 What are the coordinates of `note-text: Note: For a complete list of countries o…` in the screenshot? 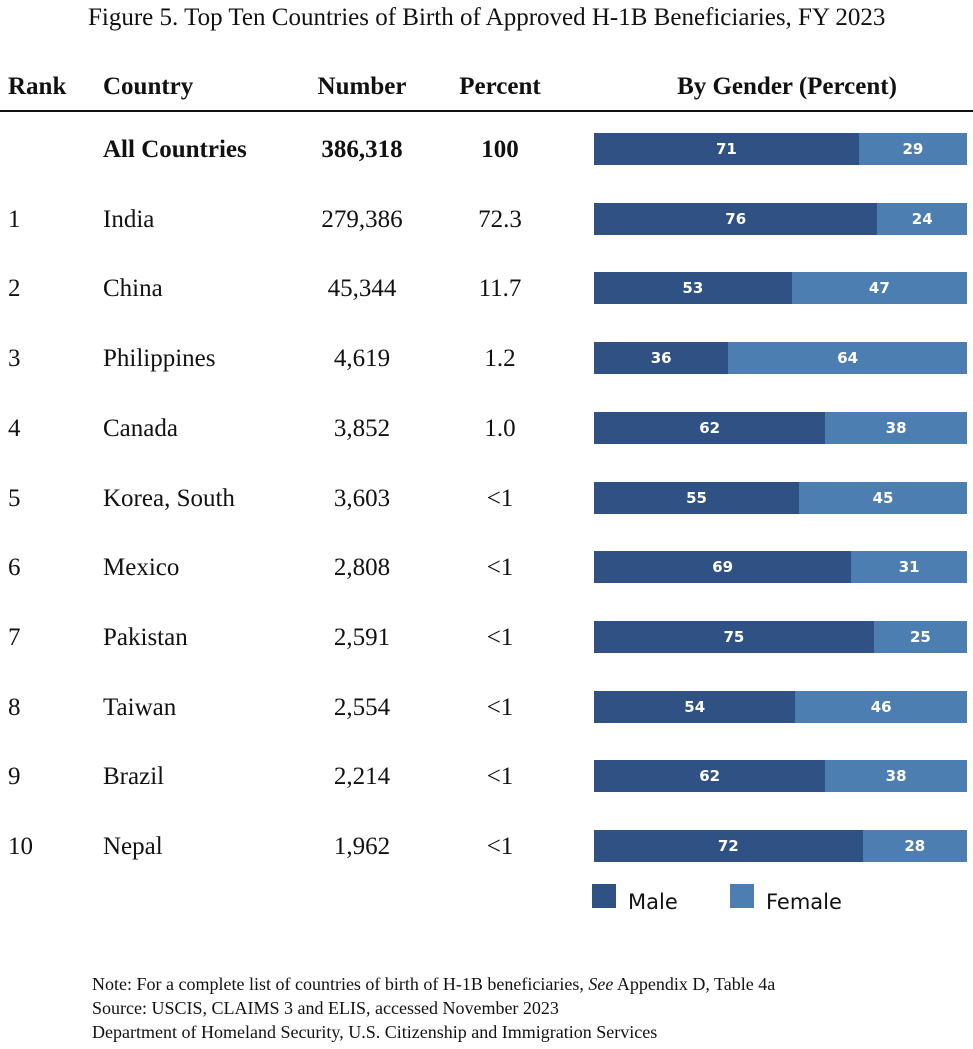 It's located at (340, 984).